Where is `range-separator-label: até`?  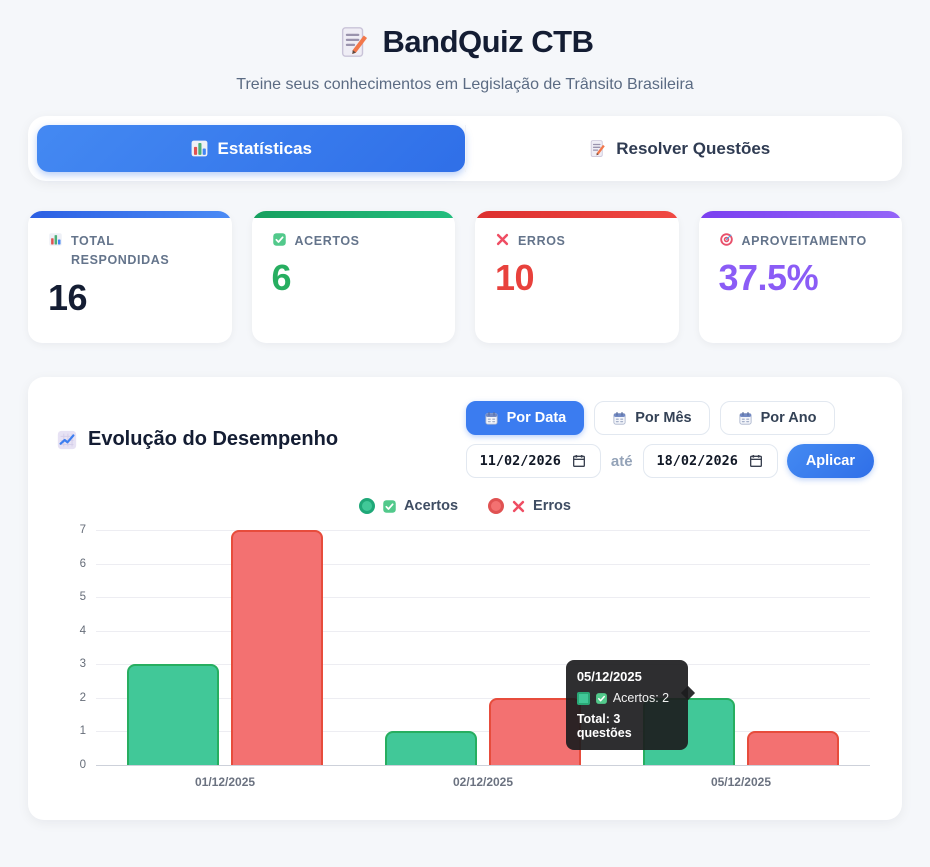
range-separator-label: até is located at coordinates (621, 461).